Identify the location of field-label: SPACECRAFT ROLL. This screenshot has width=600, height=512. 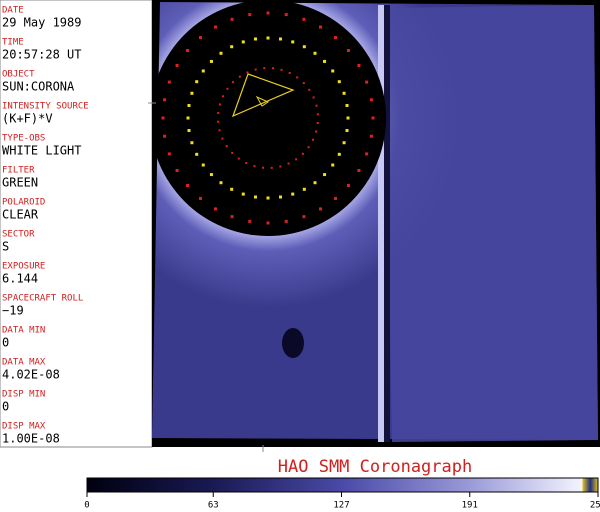
(42, 299).